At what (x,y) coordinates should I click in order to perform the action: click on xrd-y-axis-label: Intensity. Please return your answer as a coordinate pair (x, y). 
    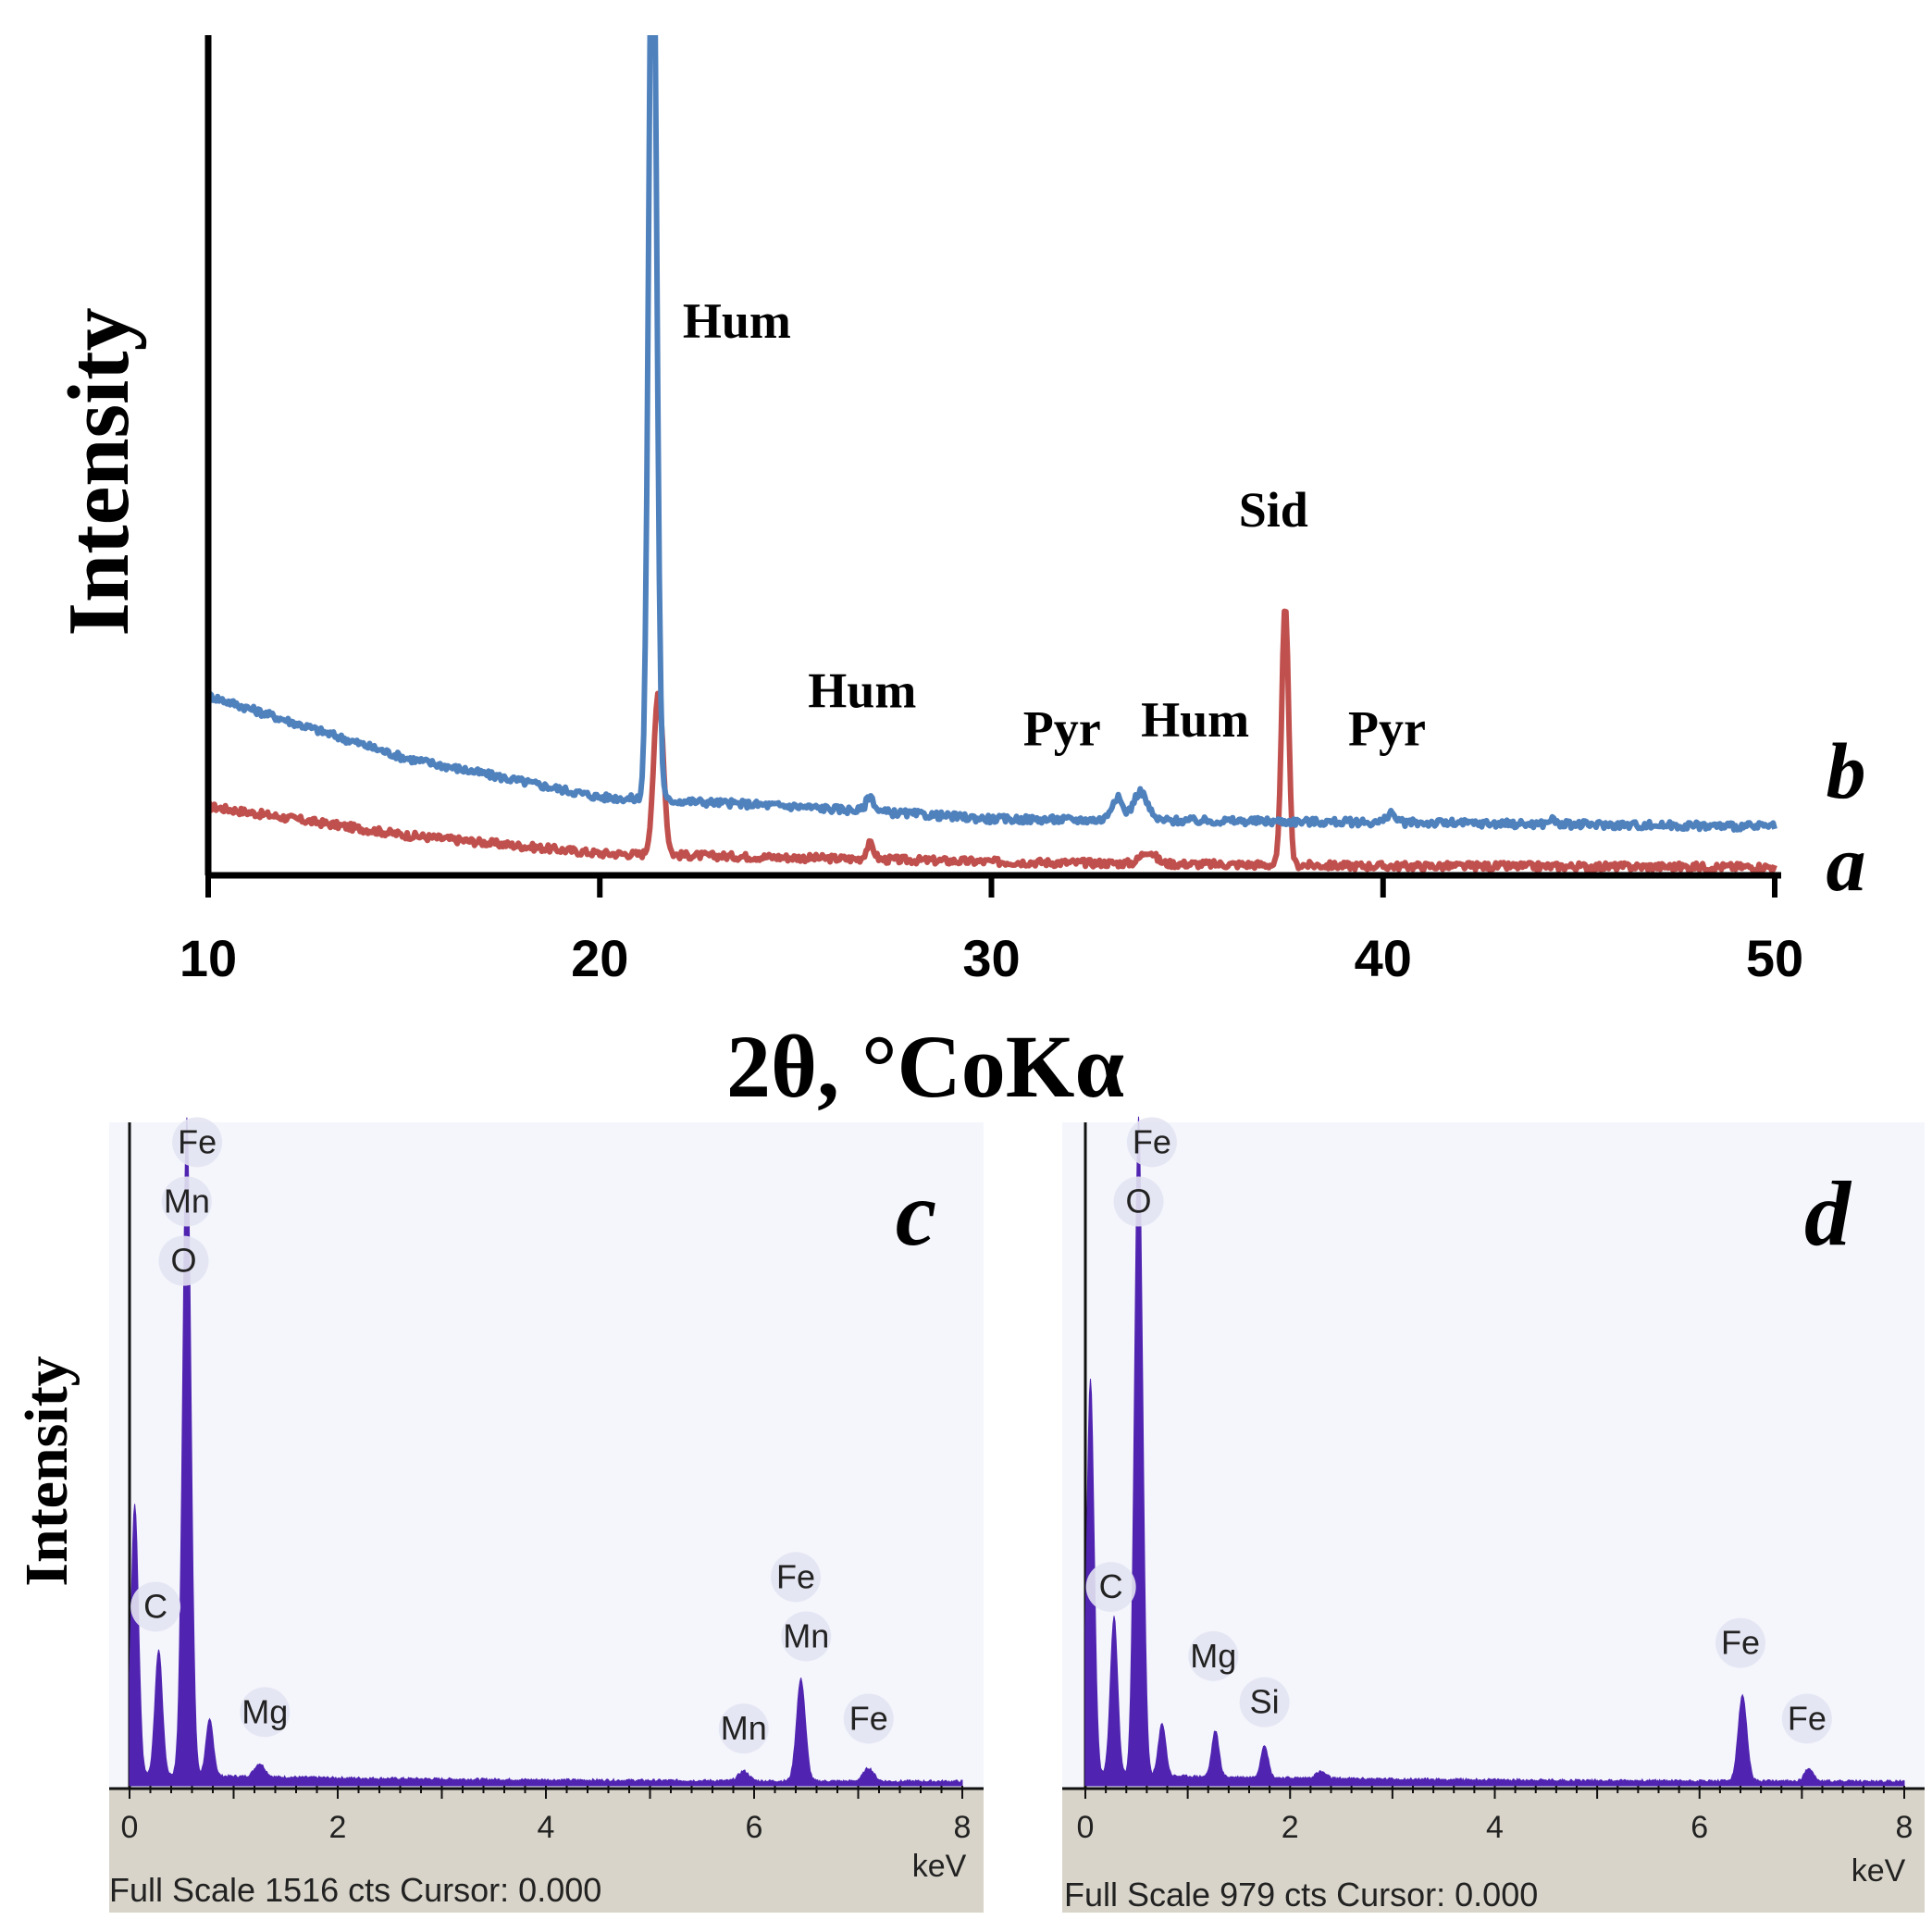
    Looking at the image, I should click on (99, 472).